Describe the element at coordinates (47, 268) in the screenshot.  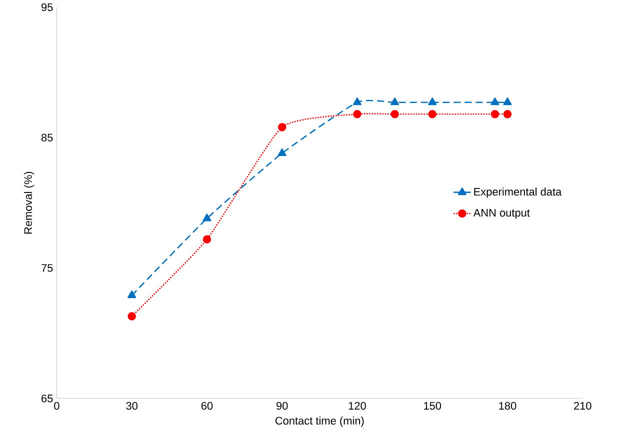
I see `y-tick-label: 75` at that location.